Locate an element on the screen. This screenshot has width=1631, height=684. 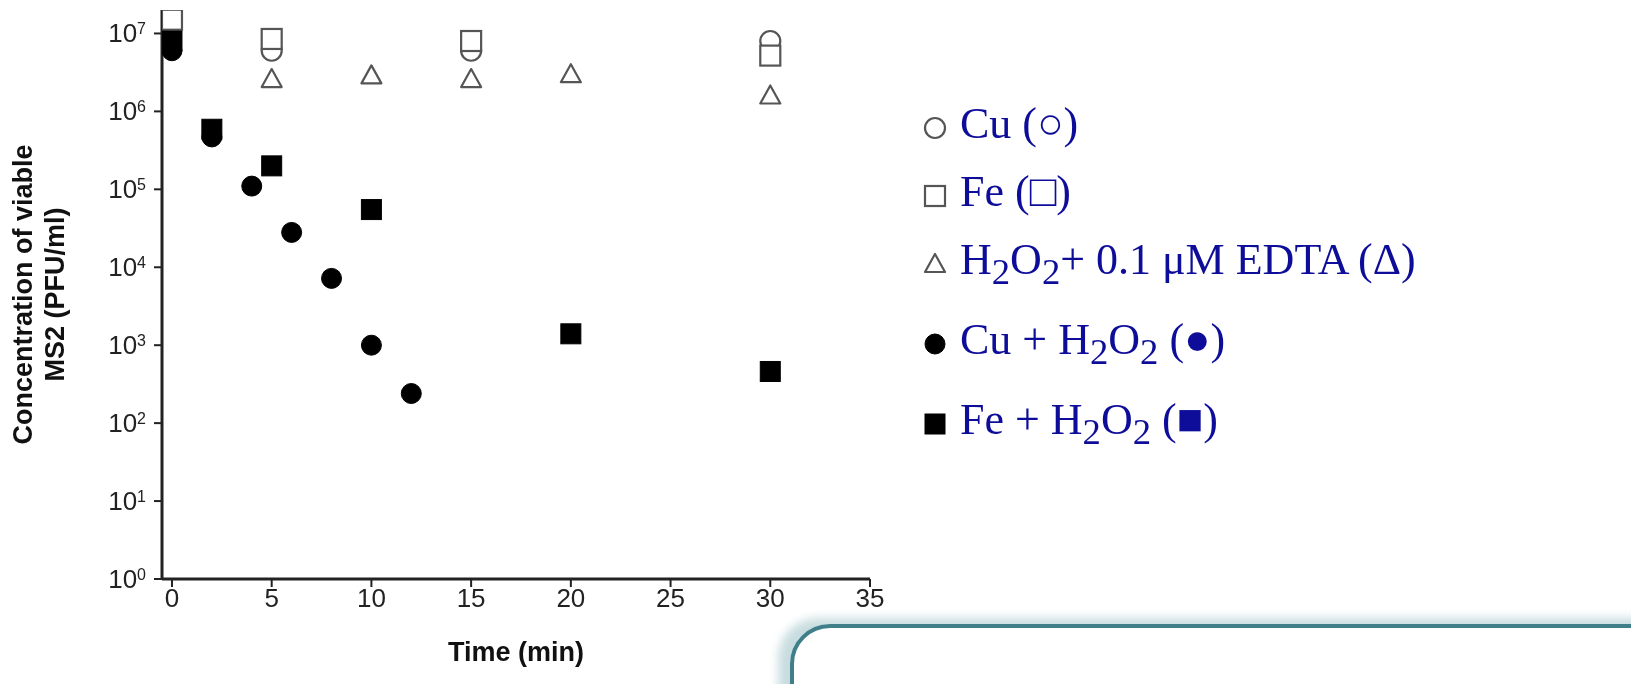
y-axis-title: Concentration of viable MS2 (PFU/ml) is located at coordinates (39, 294).